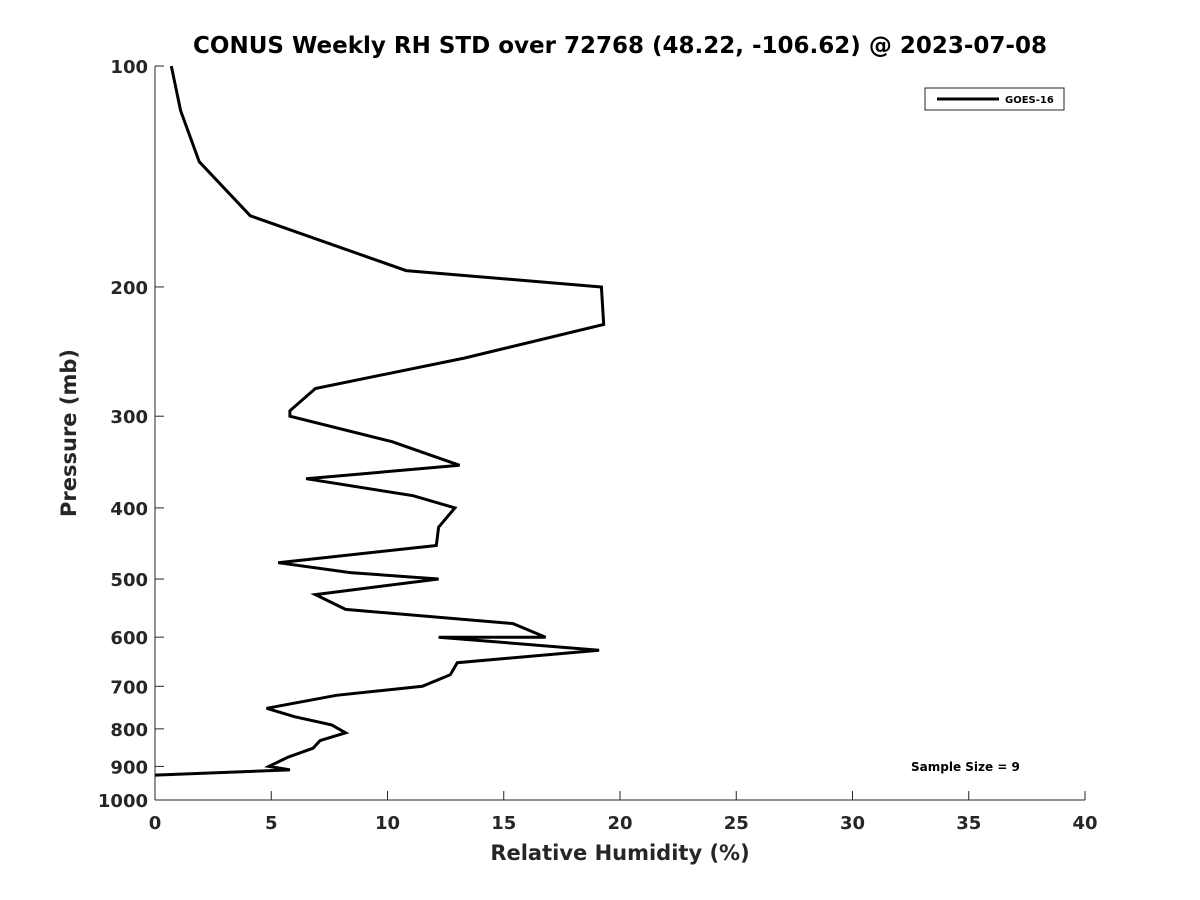 Image resolution: width=1200 pixels, height=900 pixels. Describe the element at coordinates (852, 823) in the screenshot. I see `x-tick-label: 30` at that location.